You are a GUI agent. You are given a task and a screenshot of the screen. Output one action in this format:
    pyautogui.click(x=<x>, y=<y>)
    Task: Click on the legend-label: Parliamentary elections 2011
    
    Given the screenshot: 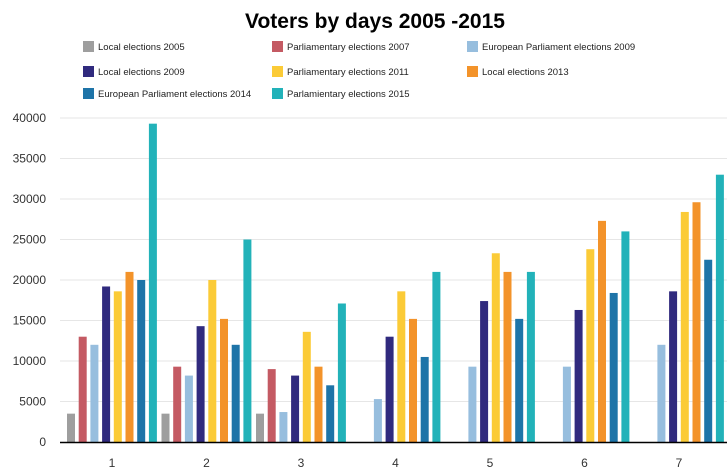 What is the action you would take?
    pyautogui.click(x=348, y=72)
    